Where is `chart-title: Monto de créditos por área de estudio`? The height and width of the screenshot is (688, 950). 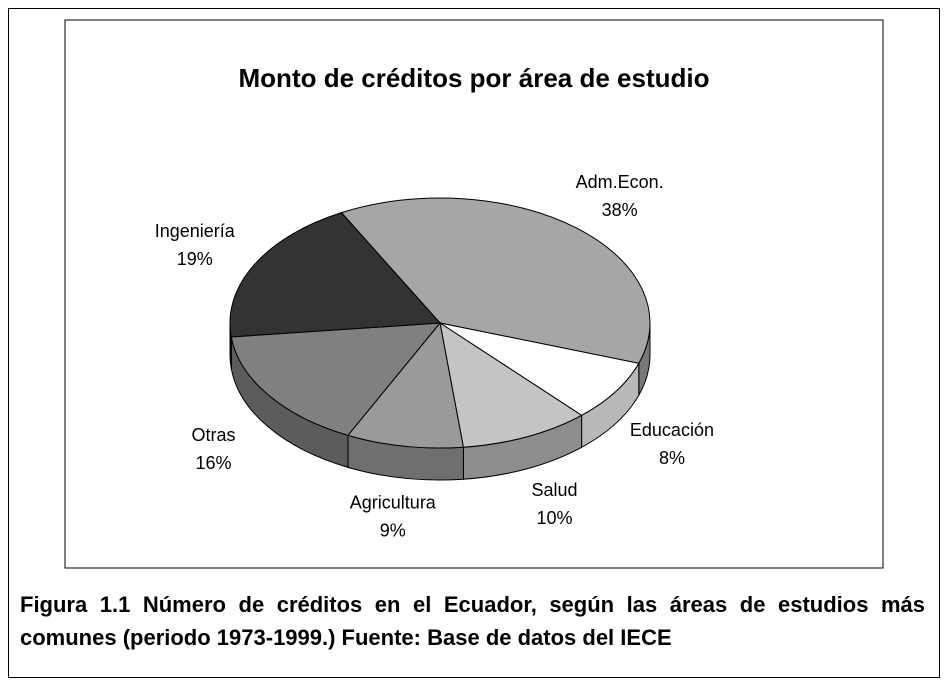 chart-title: Monto de créditos por área de estudio is located at coordinates (474, 78).